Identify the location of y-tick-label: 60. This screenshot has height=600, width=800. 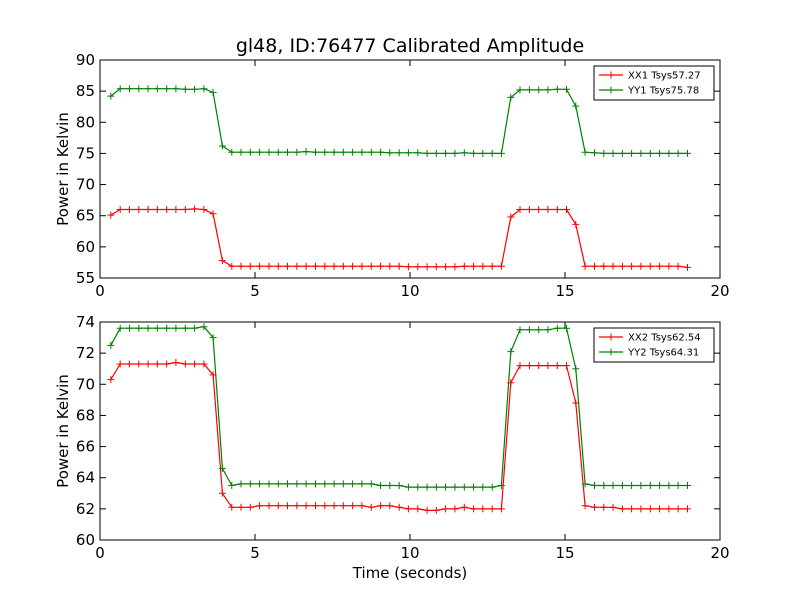
(85, 540).